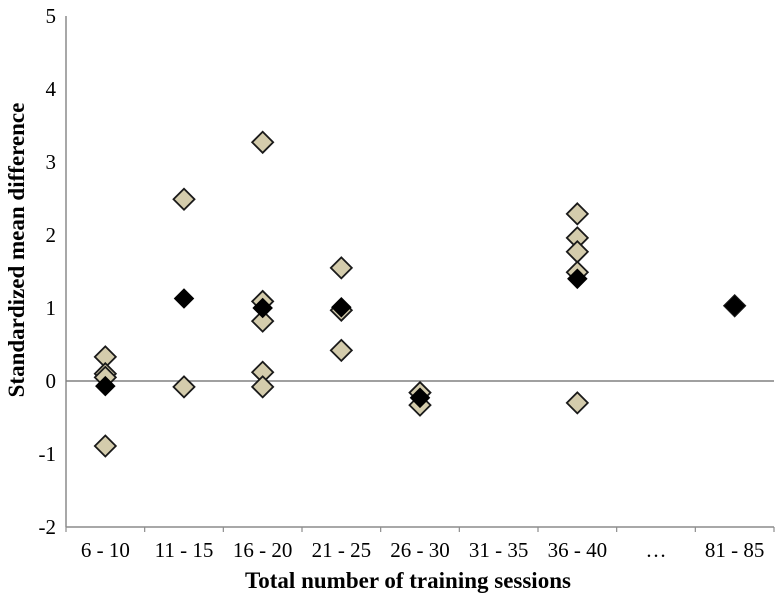 The width and height of the screenshot is (776, 604). Describe the element at coordinates (105, 550) in the screenshot. I see `x-tick-label: 6 - 10` at that location.